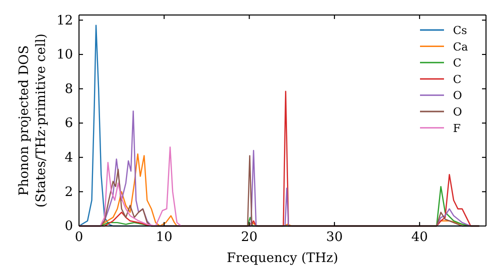 This screenshot has width=500, height=280. Describe the element at coordinates (79, 238) in the screenshot. I see `x-tick-label: 0` at that location.